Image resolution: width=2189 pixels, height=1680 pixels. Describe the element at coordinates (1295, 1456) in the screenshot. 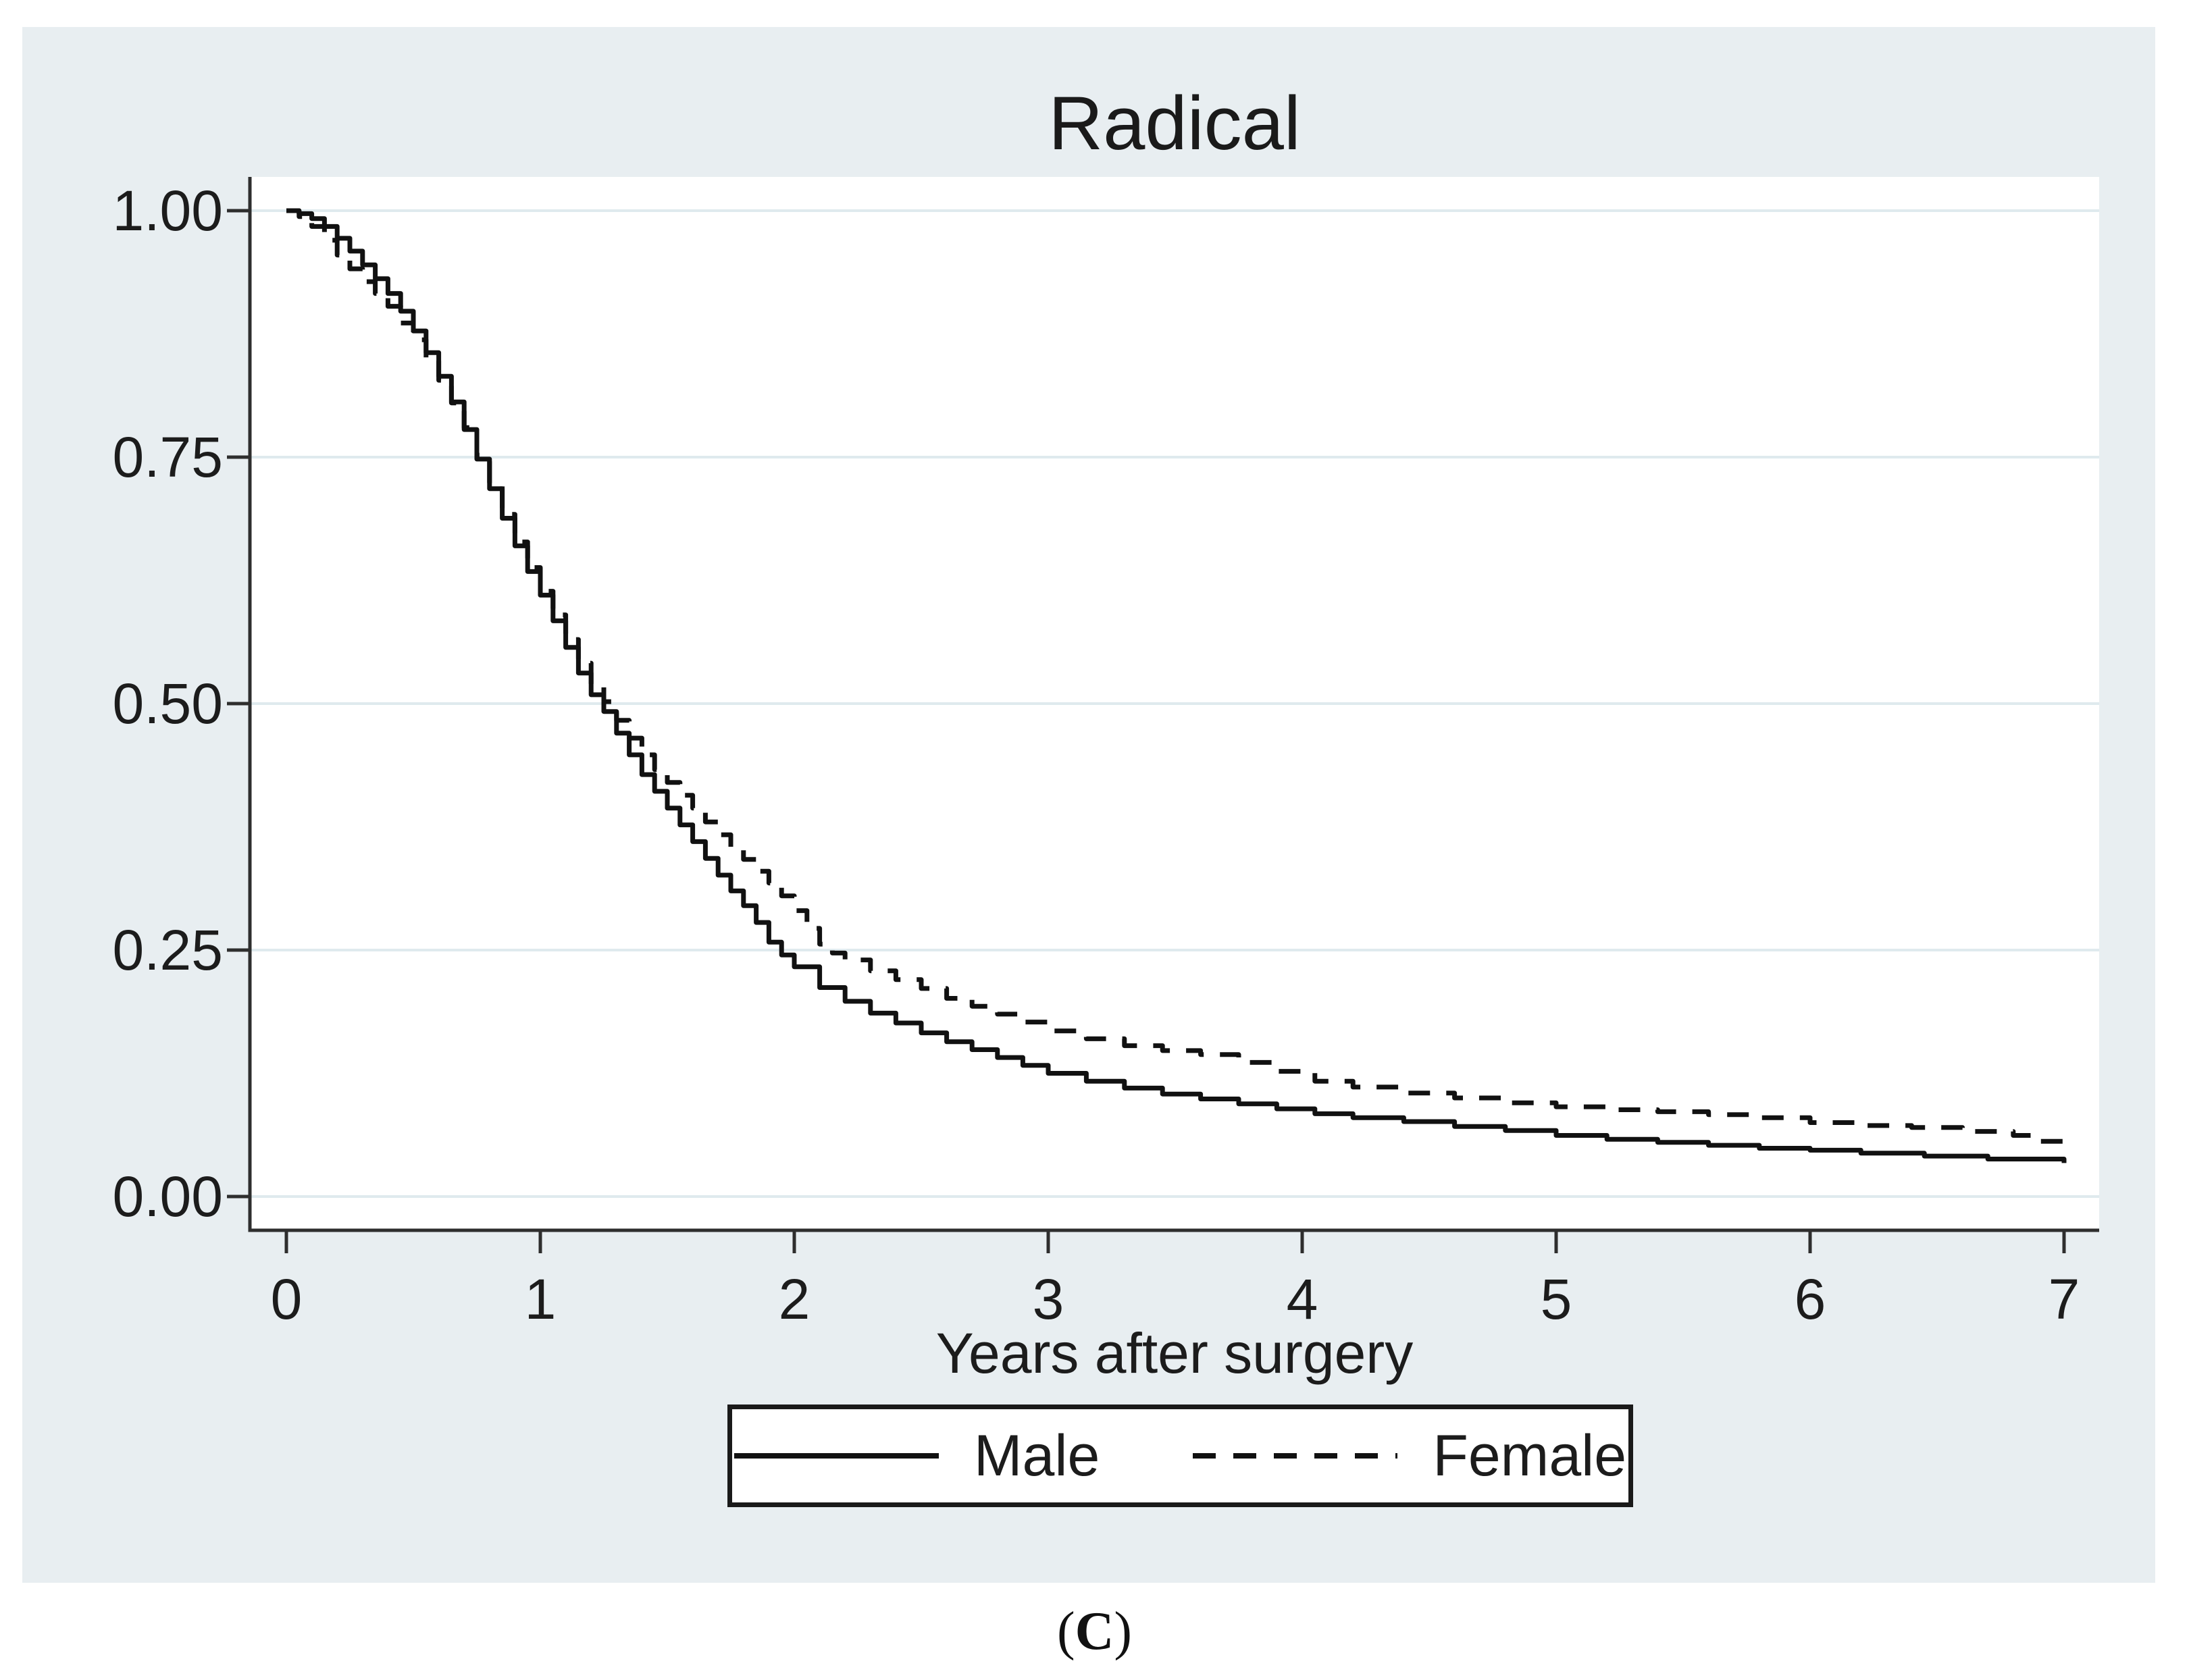

I see `legend-female-line-sample` at that location.